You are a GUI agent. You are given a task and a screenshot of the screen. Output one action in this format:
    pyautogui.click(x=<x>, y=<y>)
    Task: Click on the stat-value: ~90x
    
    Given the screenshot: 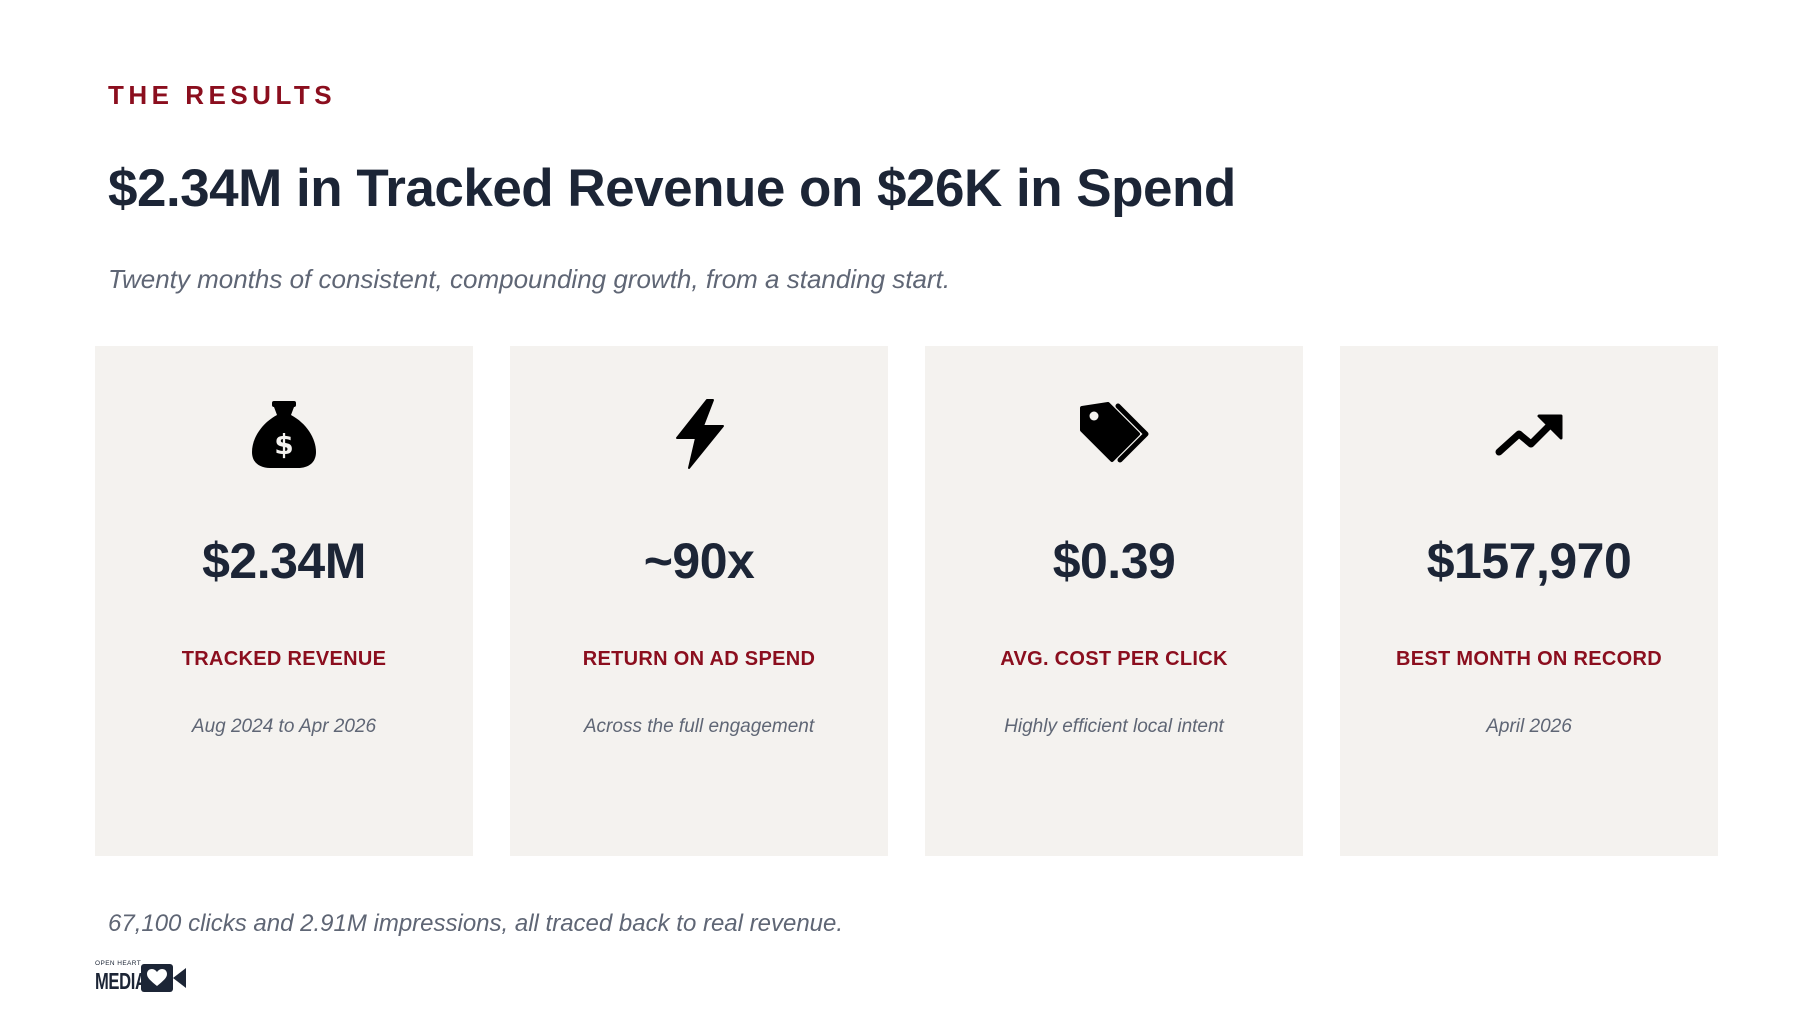 What is the action you would take?
    pyautogui.click(x=699, y=561)
    